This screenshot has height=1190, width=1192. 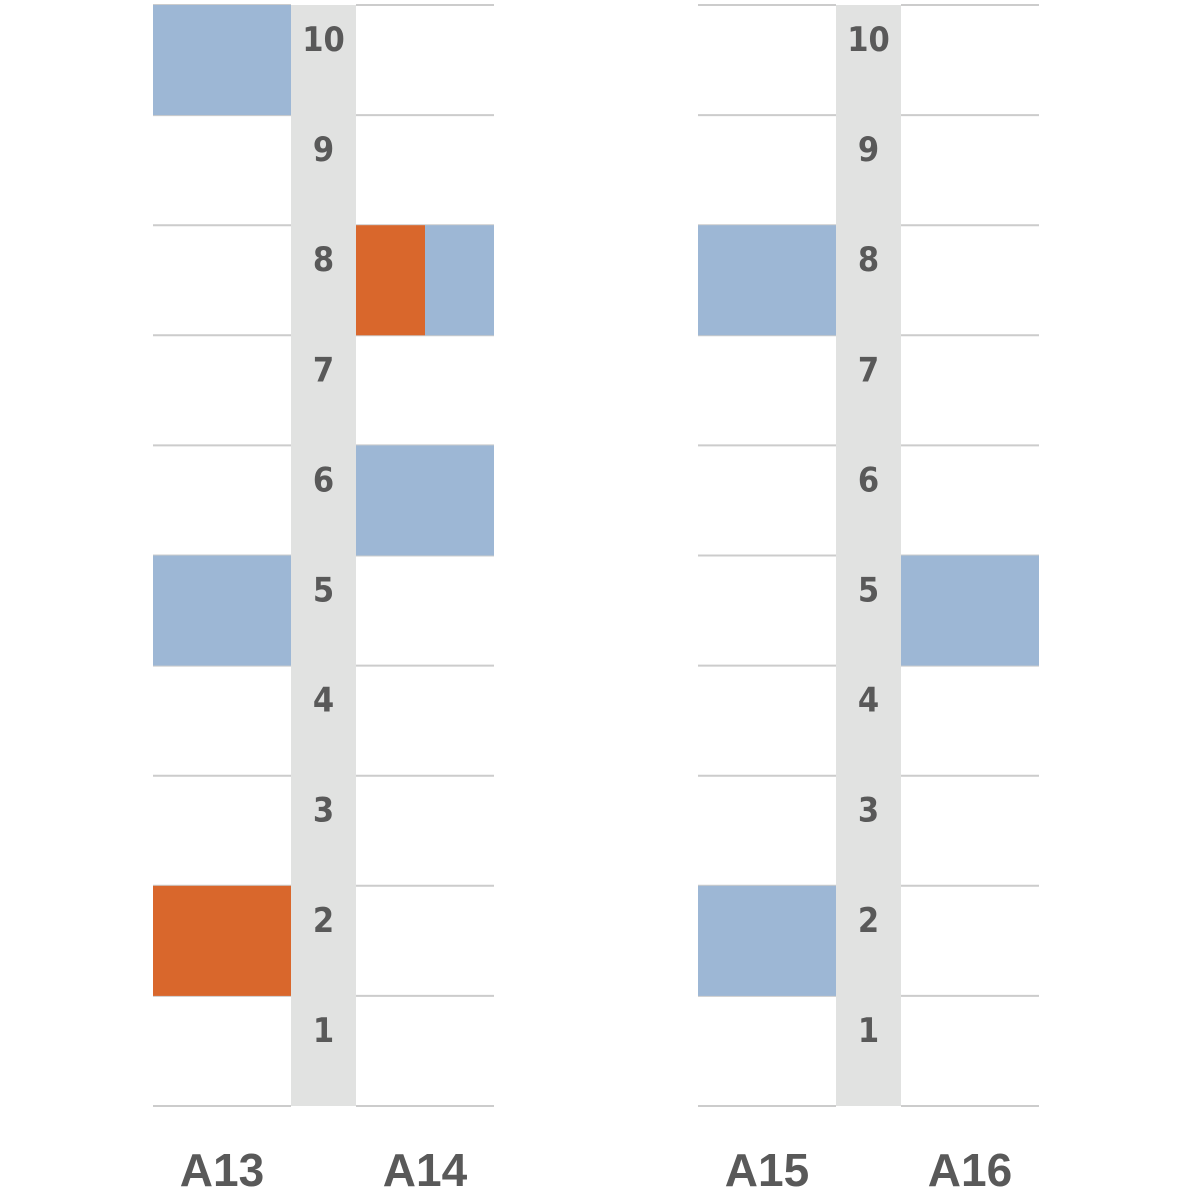 What do you see at coordinates (970, 1167) in the screenshot?
I see `column-label-a16: A16` at bounding box center [970, 1167].